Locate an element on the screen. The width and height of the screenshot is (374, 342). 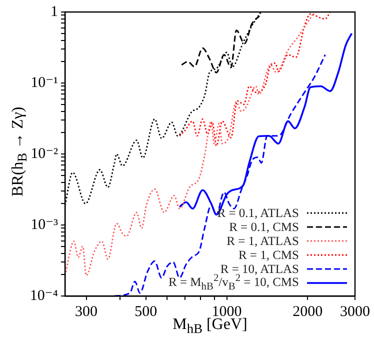
legend-label: R = 0.1, CMS is located at coordinates (264, 227).